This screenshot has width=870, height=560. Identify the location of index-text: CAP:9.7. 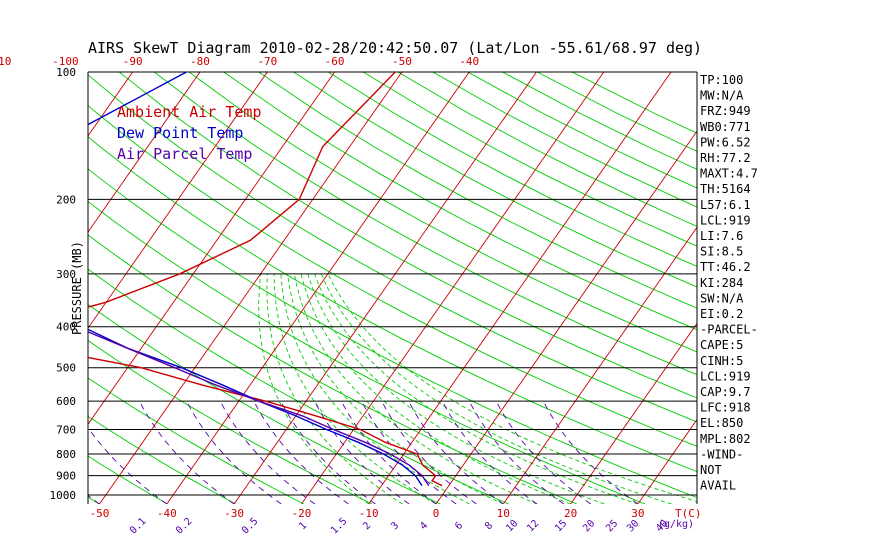
(725, 392).